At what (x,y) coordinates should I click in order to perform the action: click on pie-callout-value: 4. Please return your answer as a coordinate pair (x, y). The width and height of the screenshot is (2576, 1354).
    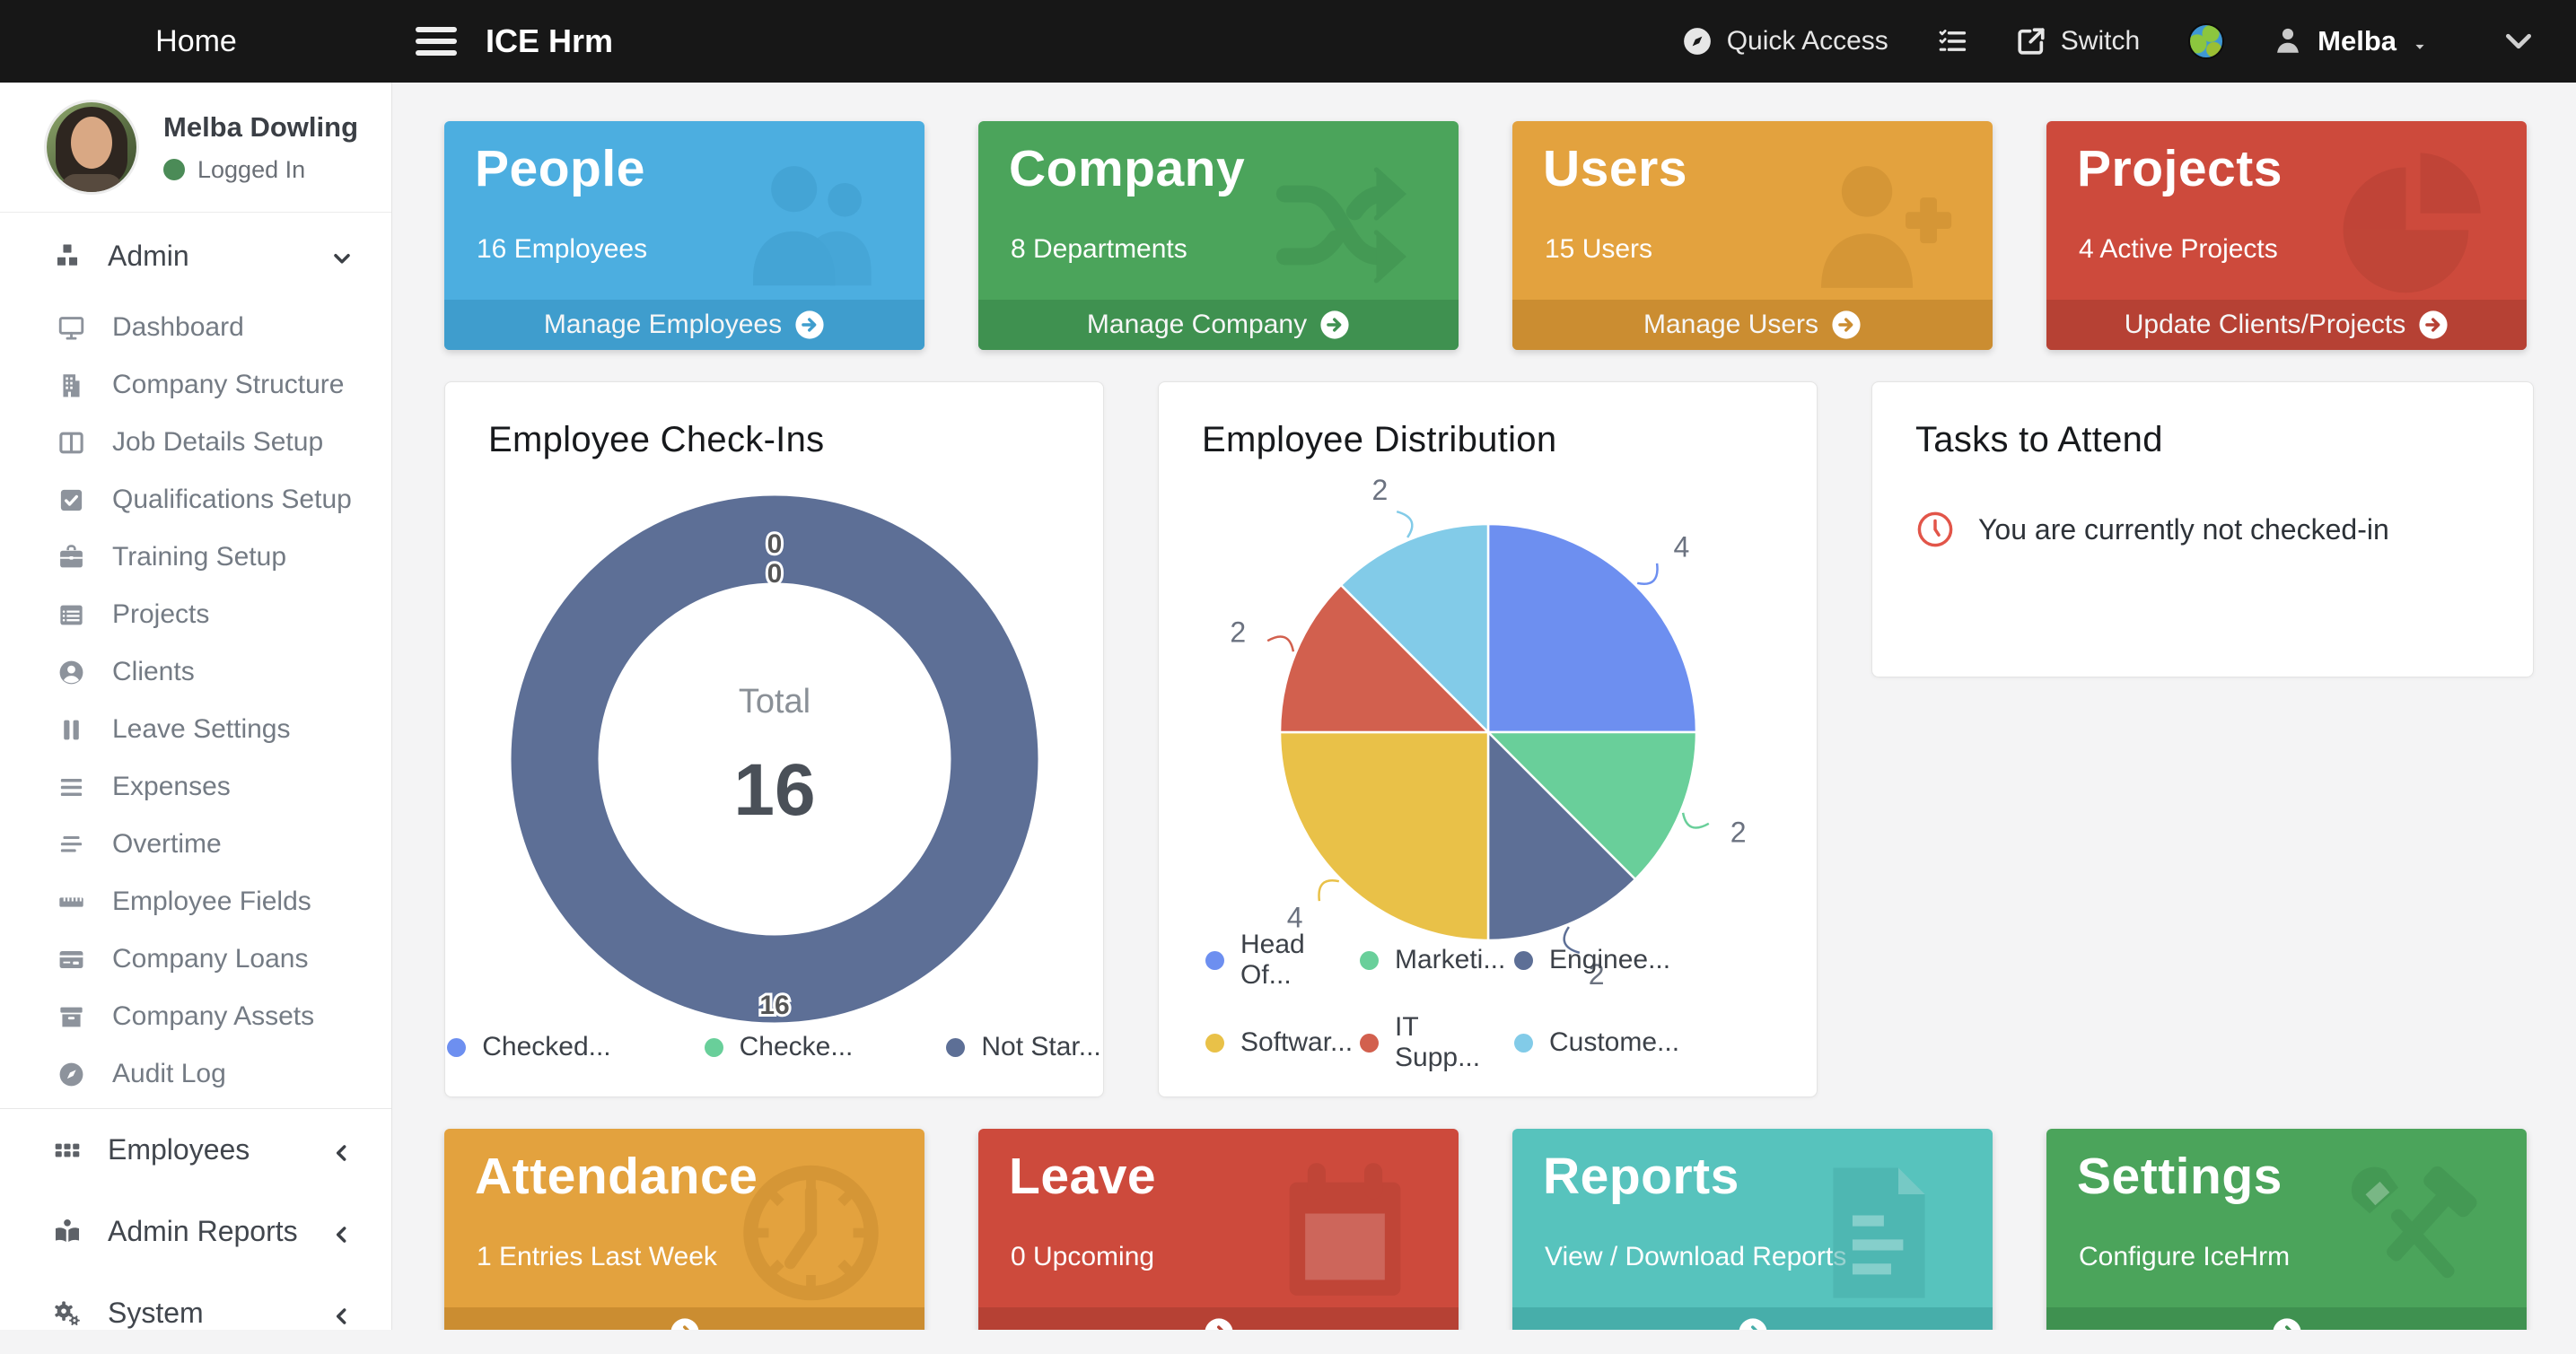
    Looking at the image, I should click on (1295, 918).